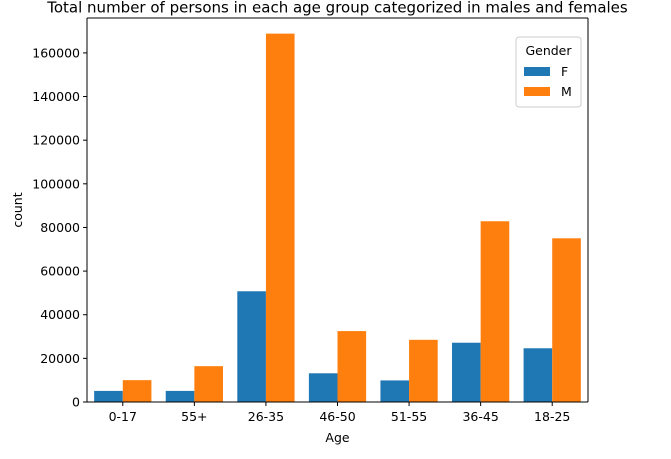 The height and width of the screenshot is (459, 671). Describe the element at coordinates (409, 416) in the screenshot. I see `x-tick-label: 51-55` at that location.